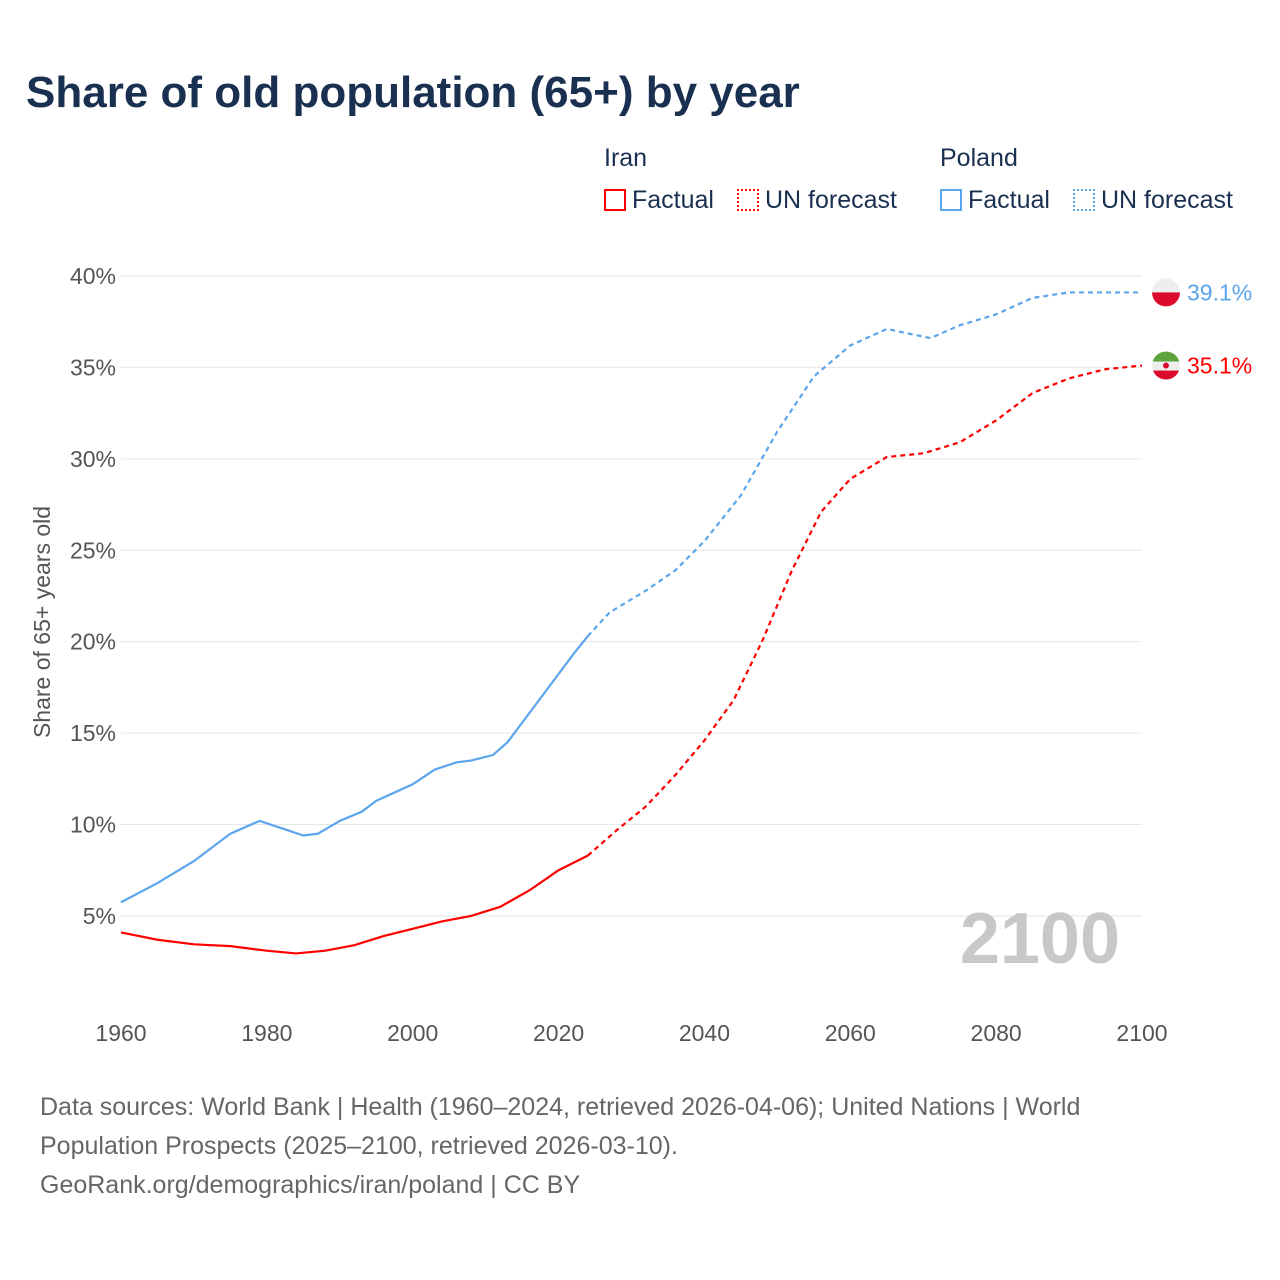  Describe the element at coordinates (412, 1033) in the screenshot. I see `x-tick-label: 2000` at that location.